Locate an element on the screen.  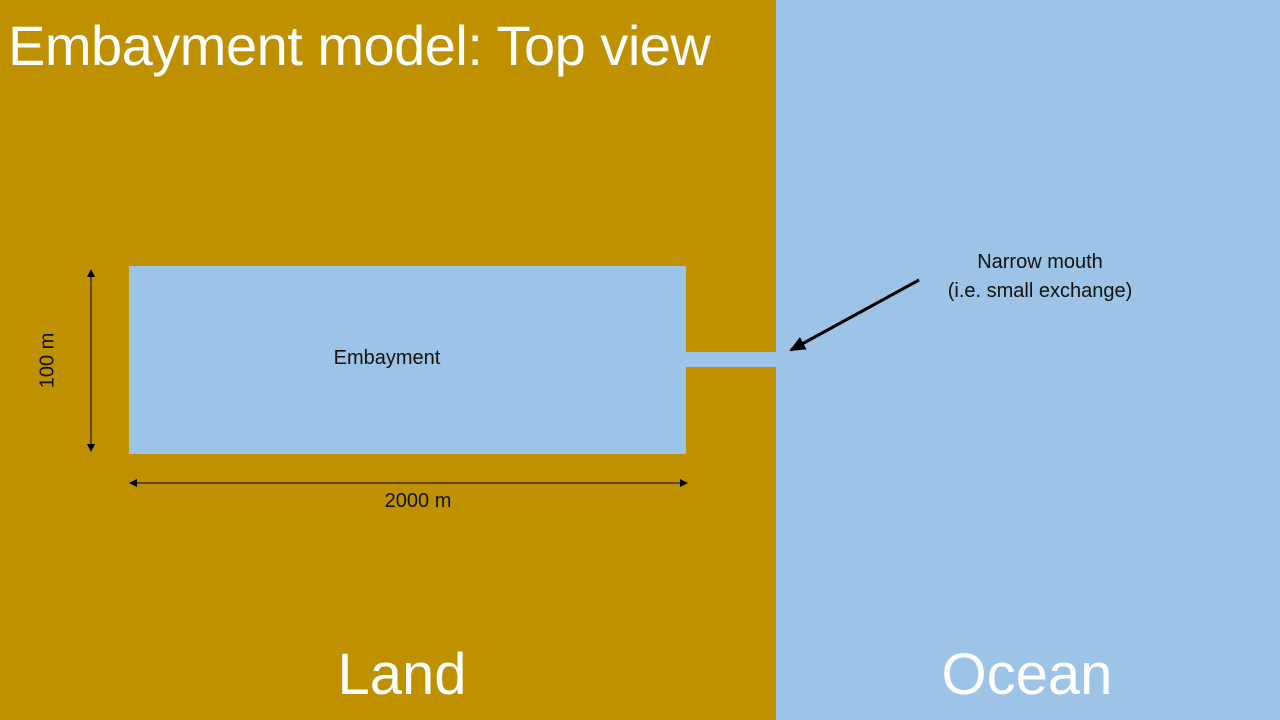
height-dimension-label: 100 m is located at coordinates (47, 360).